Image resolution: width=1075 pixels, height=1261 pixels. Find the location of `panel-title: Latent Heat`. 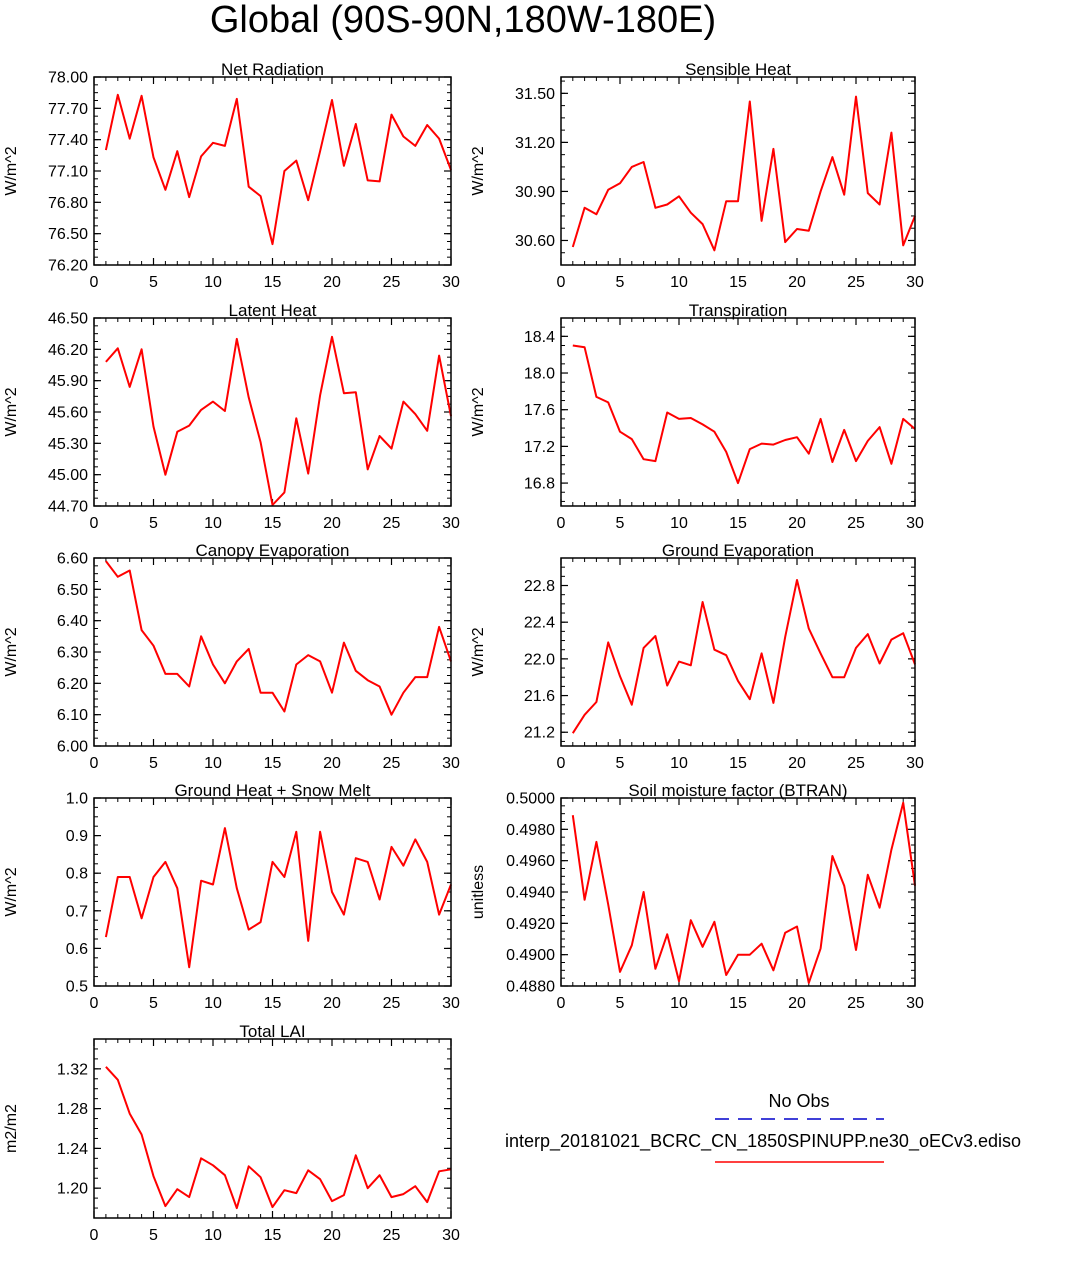

panel-title: Latent Heat is located at coordinates (273, 310).